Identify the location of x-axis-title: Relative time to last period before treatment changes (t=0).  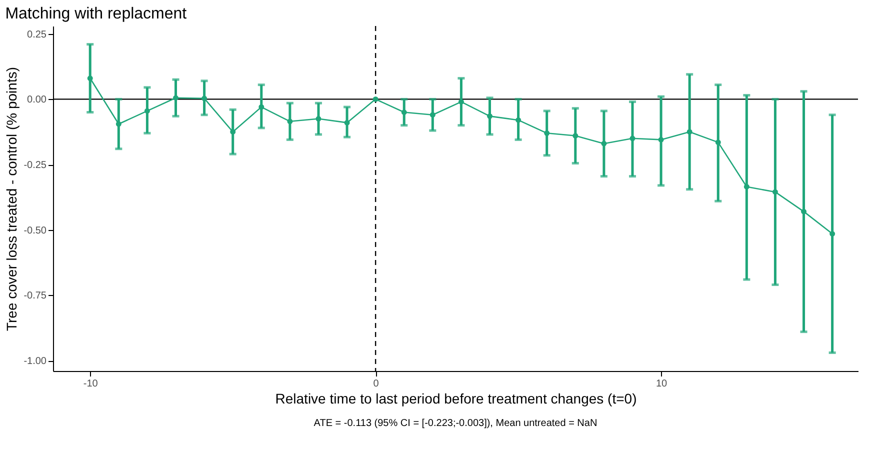
(456, 398).